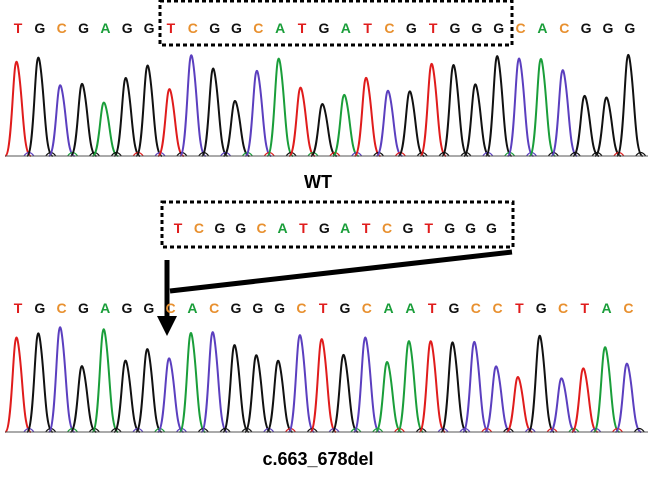  What do you see at coordinates (519, 308) in the screenshot?
I see `mut-base-23: T` at bounding box center [519, 308].